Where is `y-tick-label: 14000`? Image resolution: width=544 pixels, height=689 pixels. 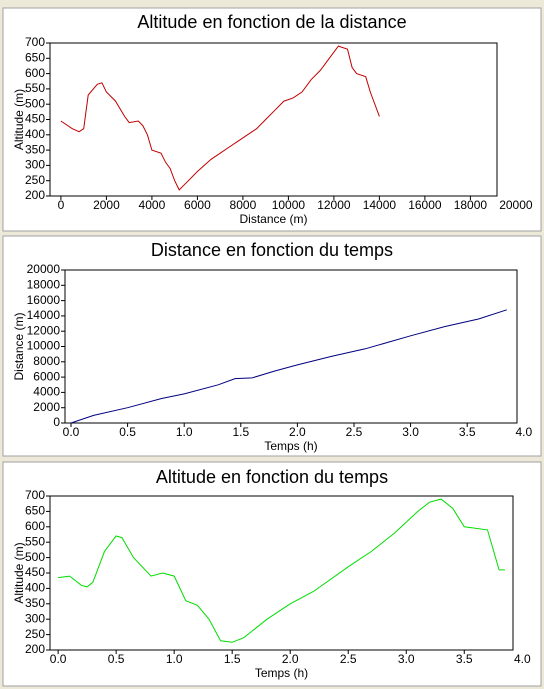 y-tick-label: 14000 is located at coordinates (44, 315).